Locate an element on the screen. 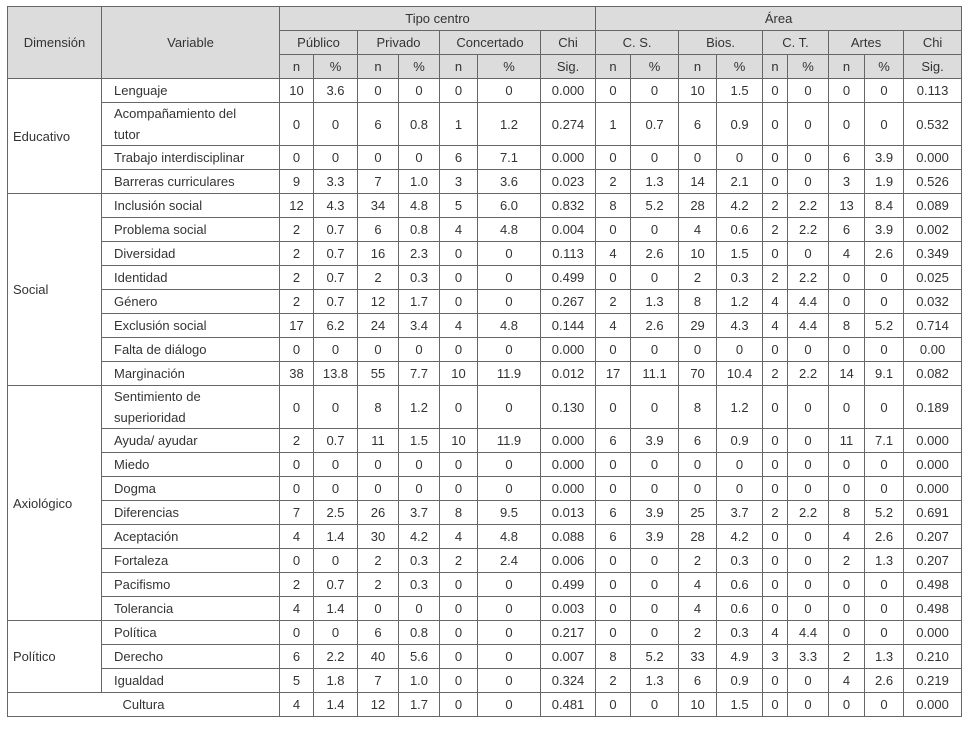  value-cell: 1.2 is located at coordinates (740, 407).